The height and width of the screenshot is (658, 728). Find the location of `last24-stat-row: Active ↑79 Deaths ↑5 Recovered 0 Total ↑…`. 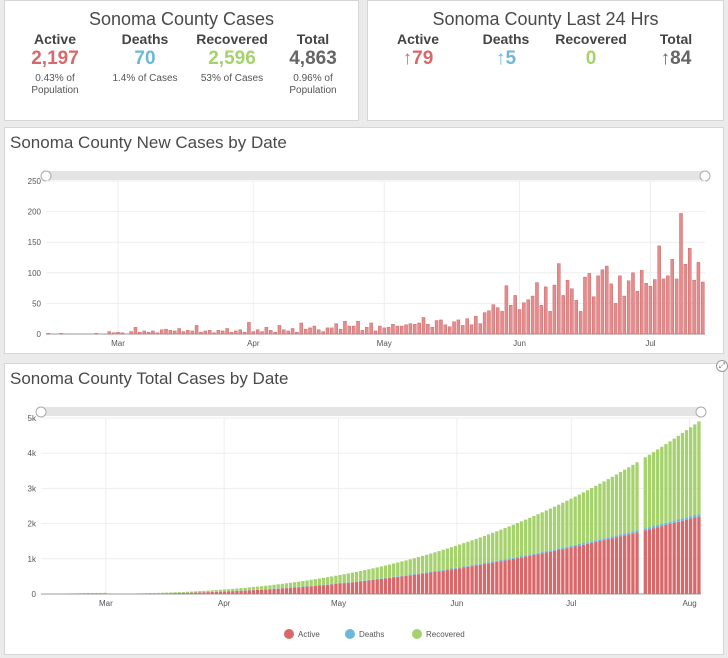

last24-stat-row: Active ↑79 Deaths ↑5 Recovered 0 Total ↑… is located at coordinates (545, 71).